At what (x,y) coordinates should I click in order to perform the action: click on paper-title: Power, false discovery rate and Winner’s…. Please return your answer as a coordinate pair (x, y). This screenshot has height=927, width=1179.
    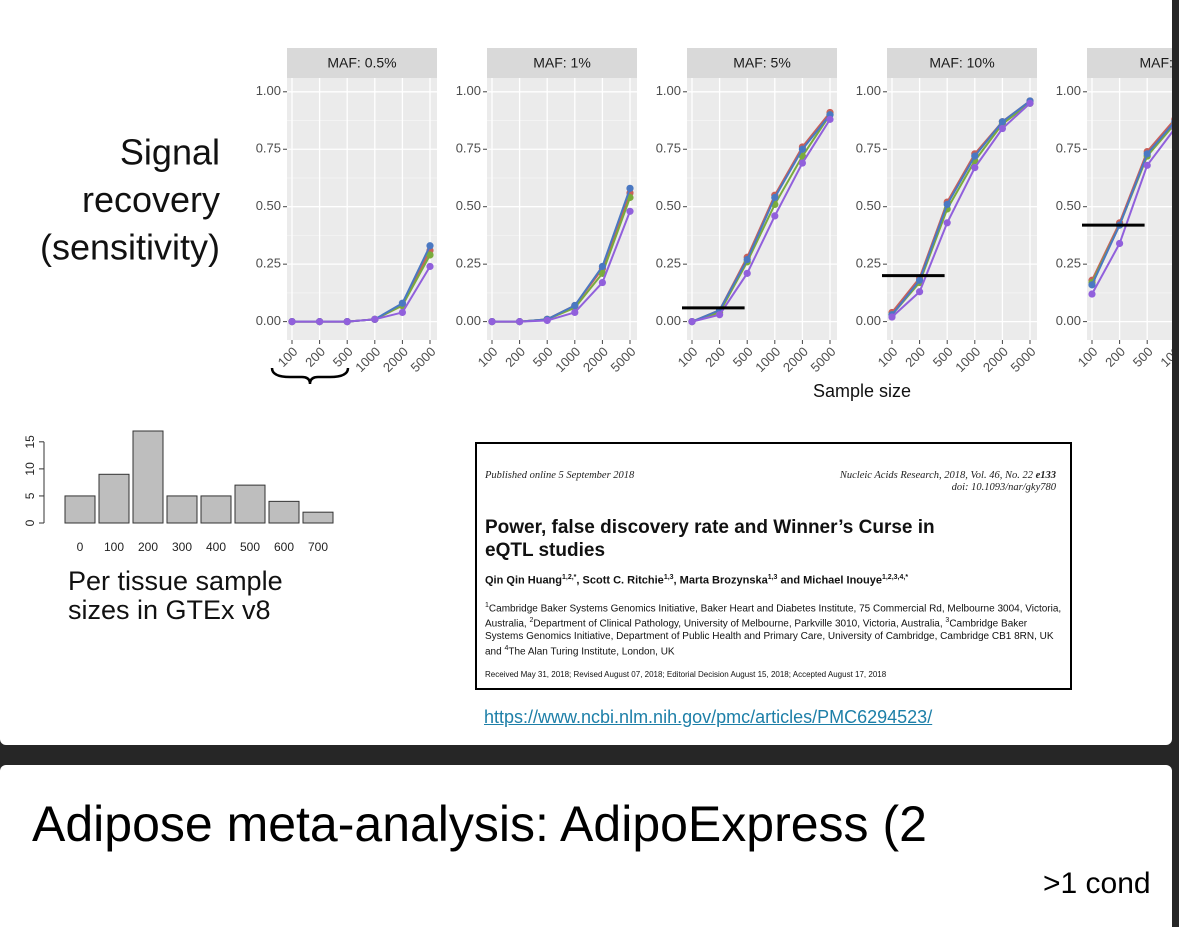
    Looking at the image, I should click on (710, 539).